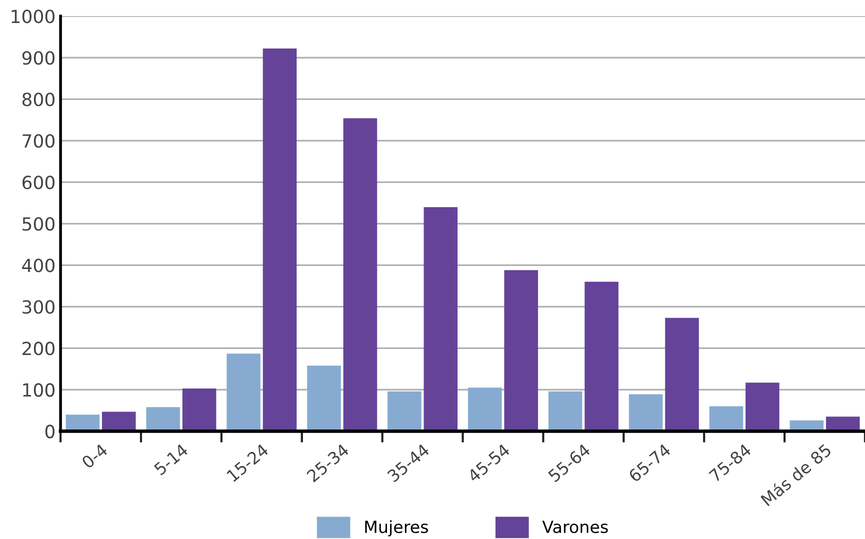 This screenshot has width=865, height=539. What do you see at coordinates (38, 349) in the screenshot?
I see `y-tick-label: 200` at bounding box center [38, 349].